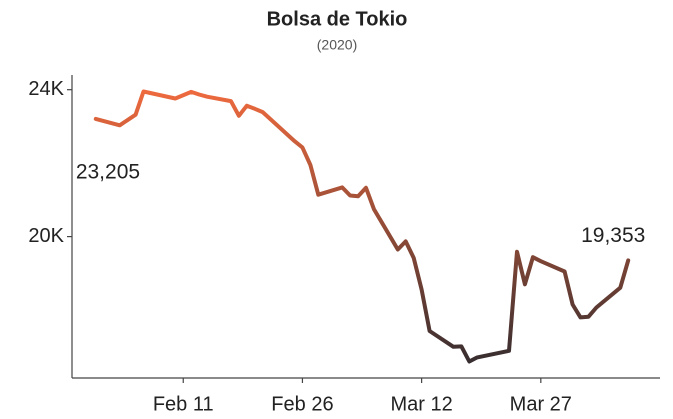 This screenshot has width=673, height=419. I want to click on value-label: 23,205, so click(108, 171).